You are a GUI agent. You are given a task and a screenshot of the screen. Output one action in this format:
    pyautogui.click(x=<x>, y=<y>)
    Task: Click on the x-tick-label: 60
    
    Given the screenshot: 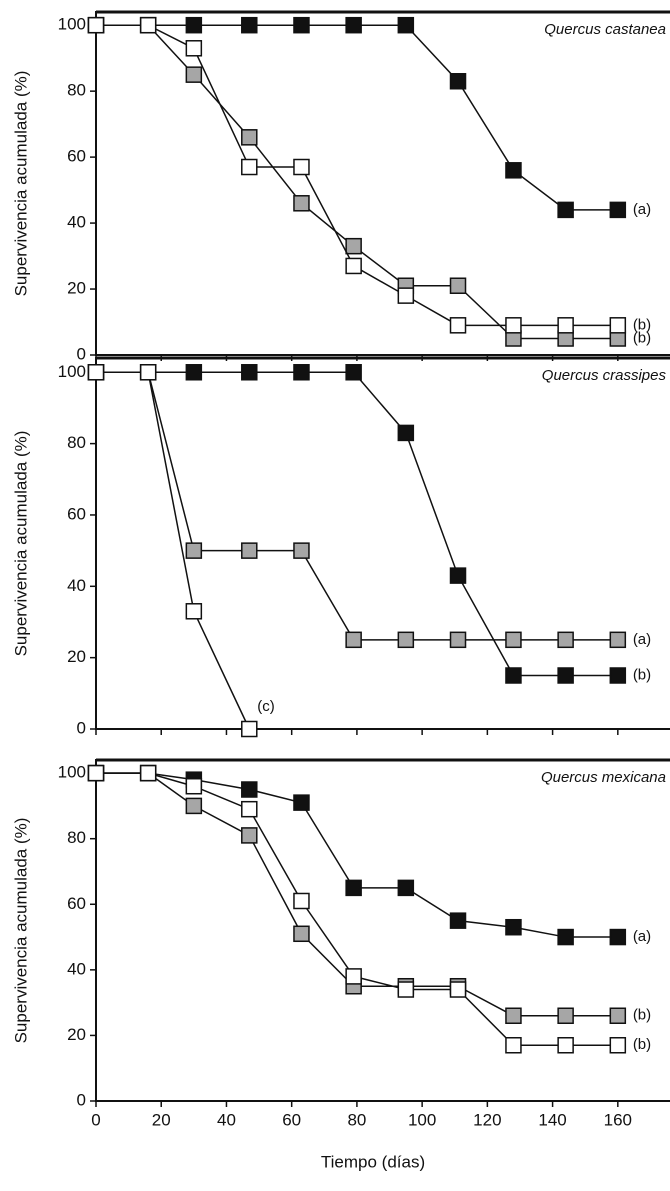 What is the action you would take?
    pyautogui.click(x=291, y=1119)
    